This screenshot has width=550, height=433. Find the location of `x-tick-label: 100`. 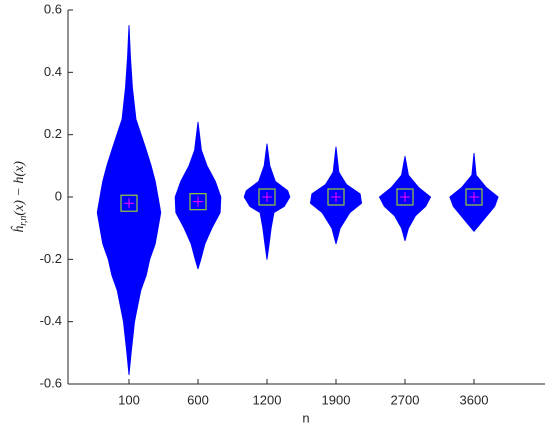

x-tick-label: 100 is located at coordinates (129, 399).